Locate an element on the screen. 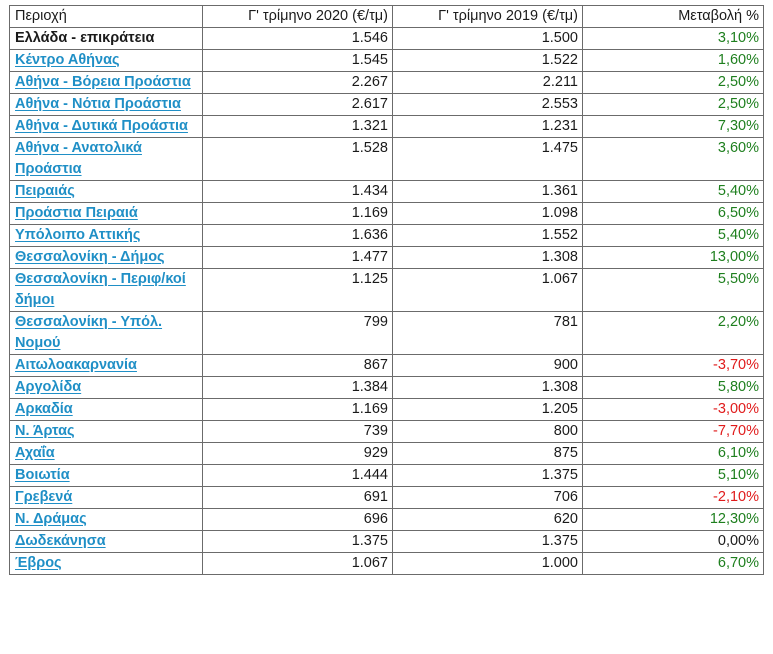 This screenshot has width=773, height=654. table-row: Βοιωτία 1.444 1.375 5,10% is located at coordinates (386, 475).